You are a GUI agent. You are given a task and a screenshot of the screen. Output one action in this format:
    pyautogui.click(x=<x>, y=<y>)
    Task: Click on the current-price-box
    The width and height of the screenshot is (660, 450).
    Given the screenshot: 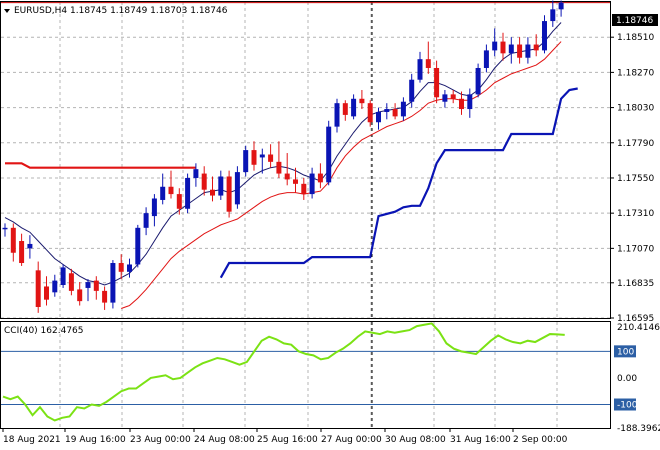 What is the action you would take?
    pyautogui.click(x=635, y=20)
    